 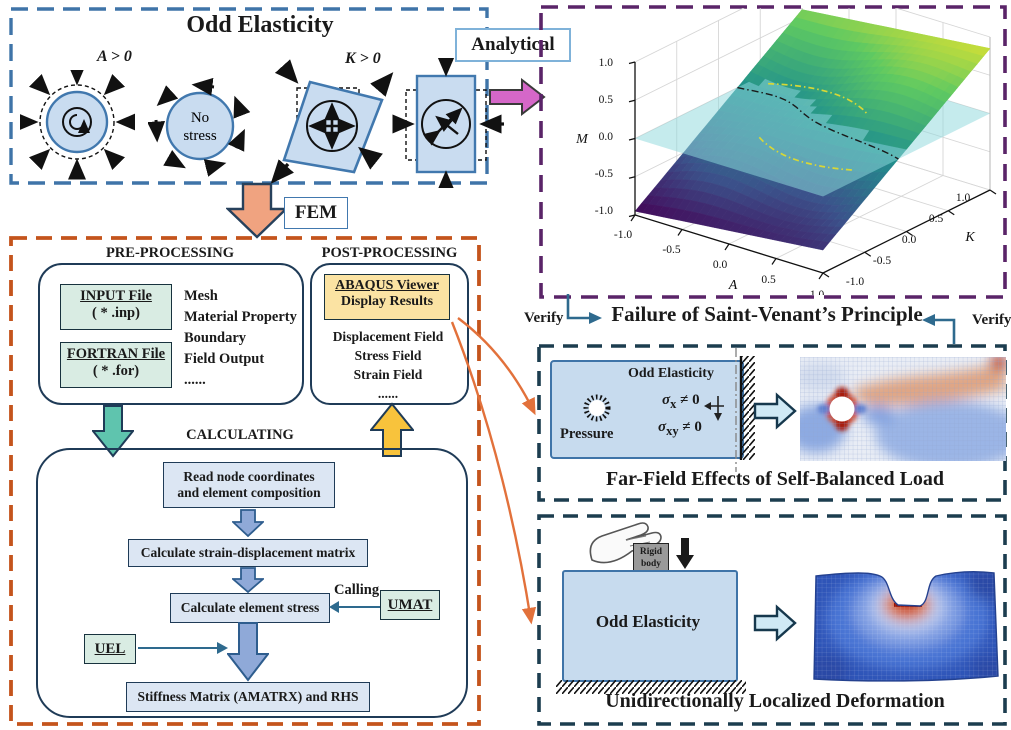 I want to click on rigid-body-box: Rigid body, so click(x=651, y=558).